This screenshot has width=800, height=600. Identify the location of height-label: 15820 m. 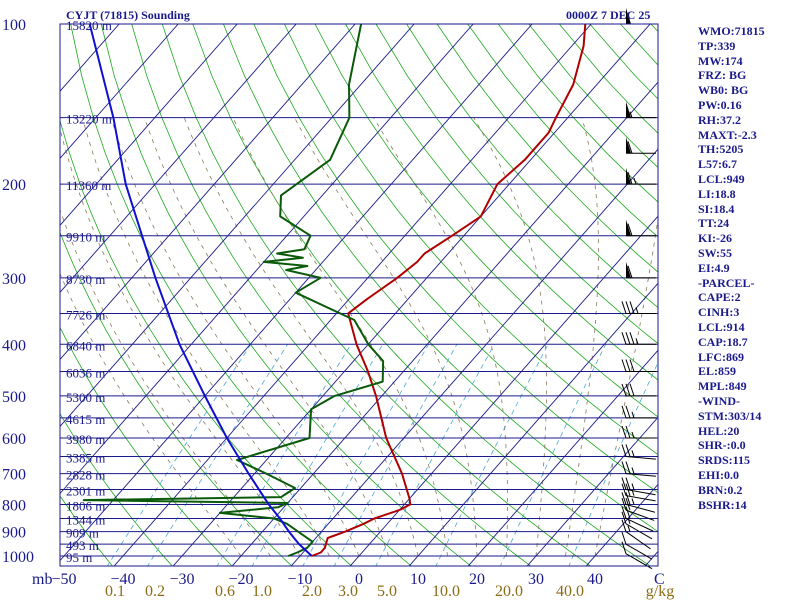
(89, 25).